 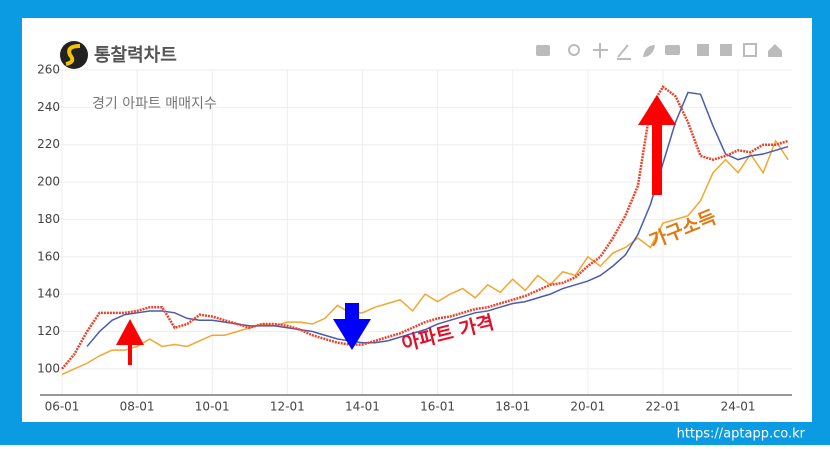 What do you see at coordinates (543, 50) in the screenshot?
I see `camera-icon` at bounding box center [543, 50].